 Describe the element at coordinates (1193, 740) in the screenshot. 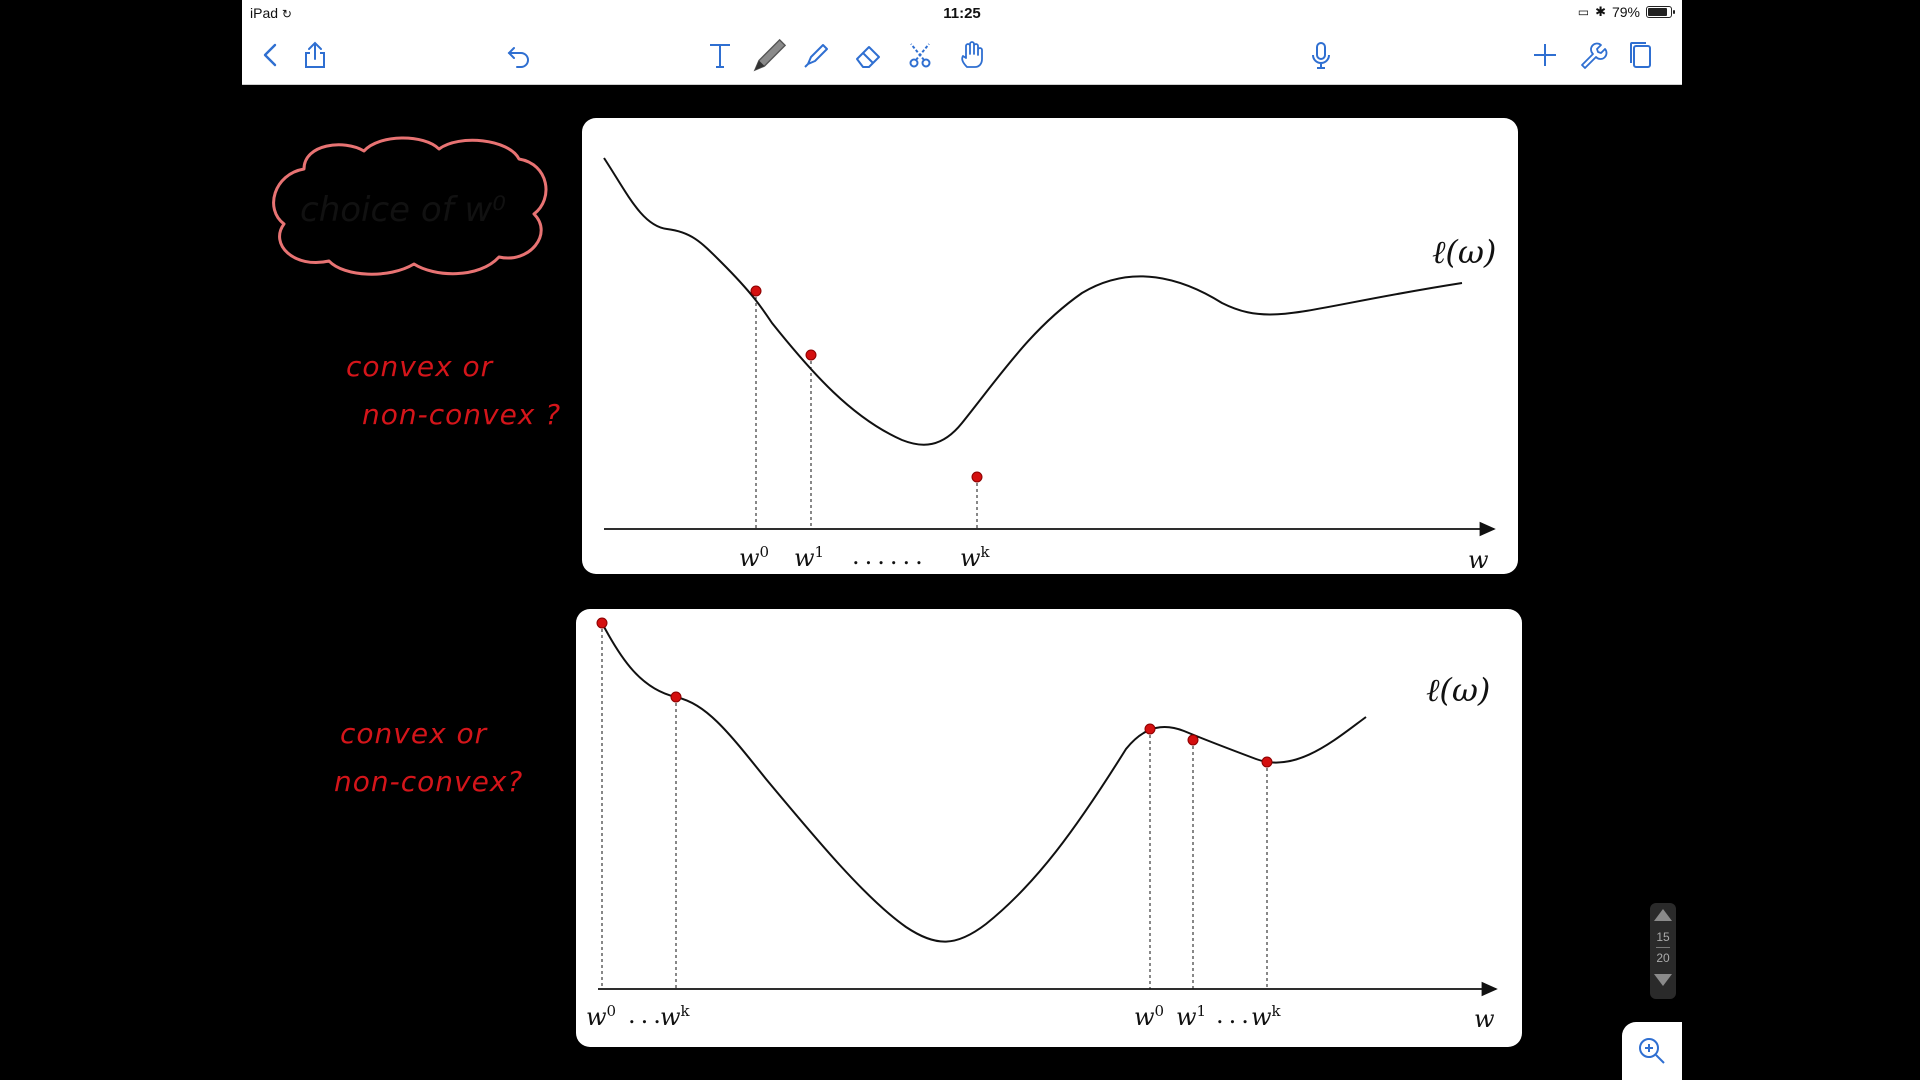

I see `graph2-point-w1-right` at that location.